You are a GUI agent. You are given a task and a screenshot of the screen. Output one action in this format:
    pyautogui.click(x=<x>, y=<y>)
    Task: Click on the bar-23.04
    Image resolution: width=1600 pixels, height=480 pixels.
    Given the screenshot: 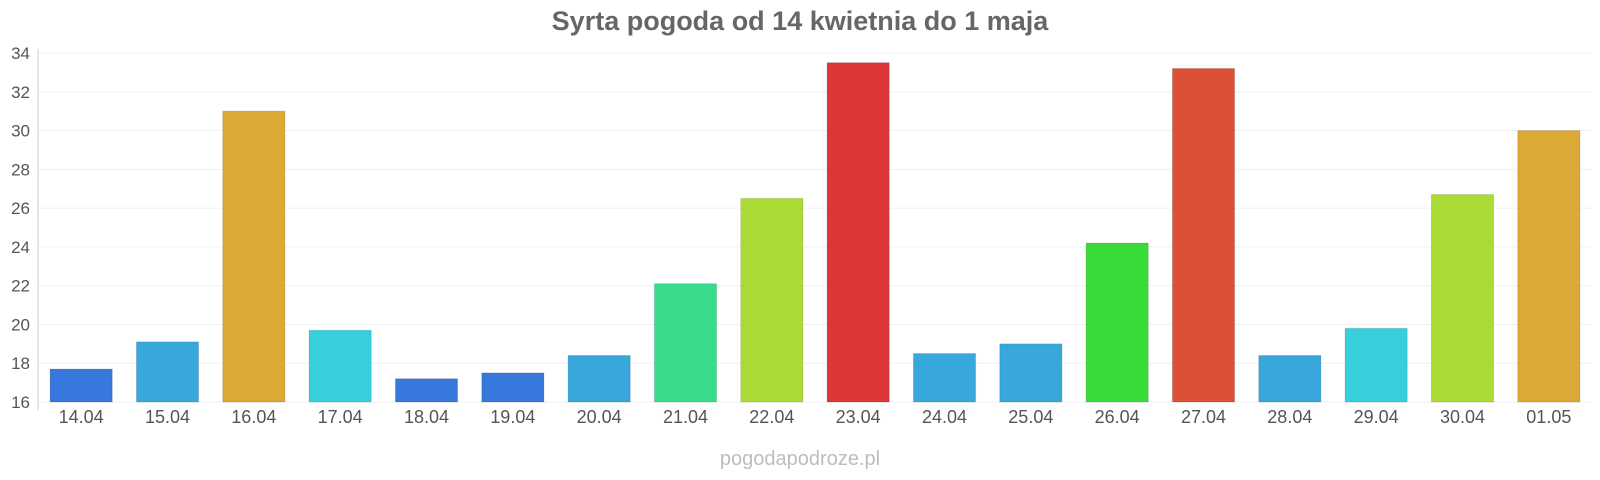 What is the action you would take?
    pyautogui.click(x=858, y=232)
    